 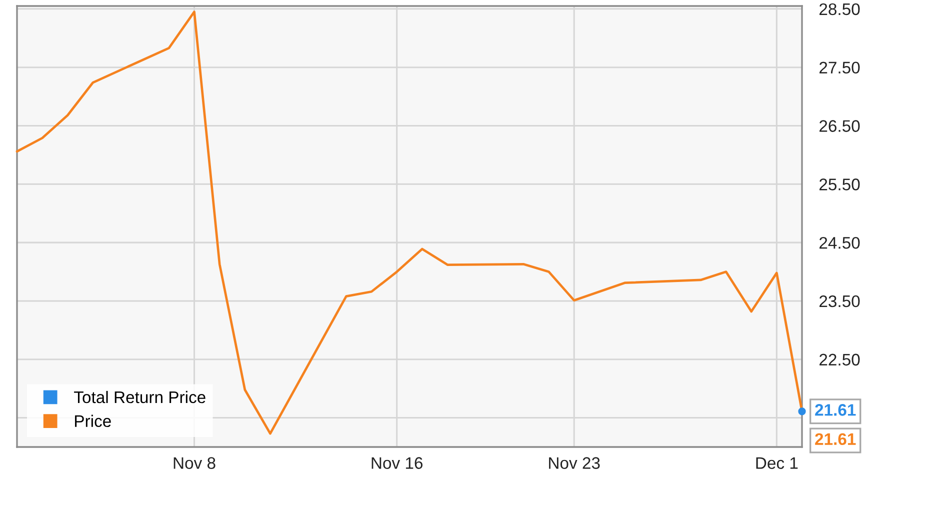 I want to click on y-tick-label: 27.50, so click(x=840, y=68).